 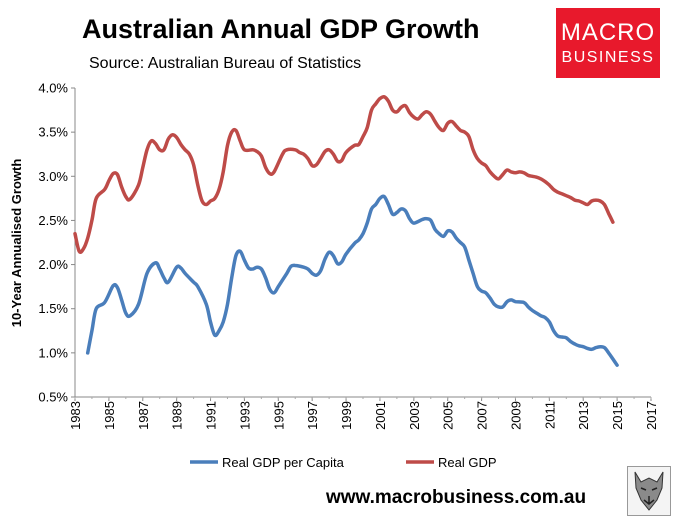 What do you see at coordinates (177, 415) in the screenshot?
I see `x-tick-label: 1989` at bounding box center [177, 415].